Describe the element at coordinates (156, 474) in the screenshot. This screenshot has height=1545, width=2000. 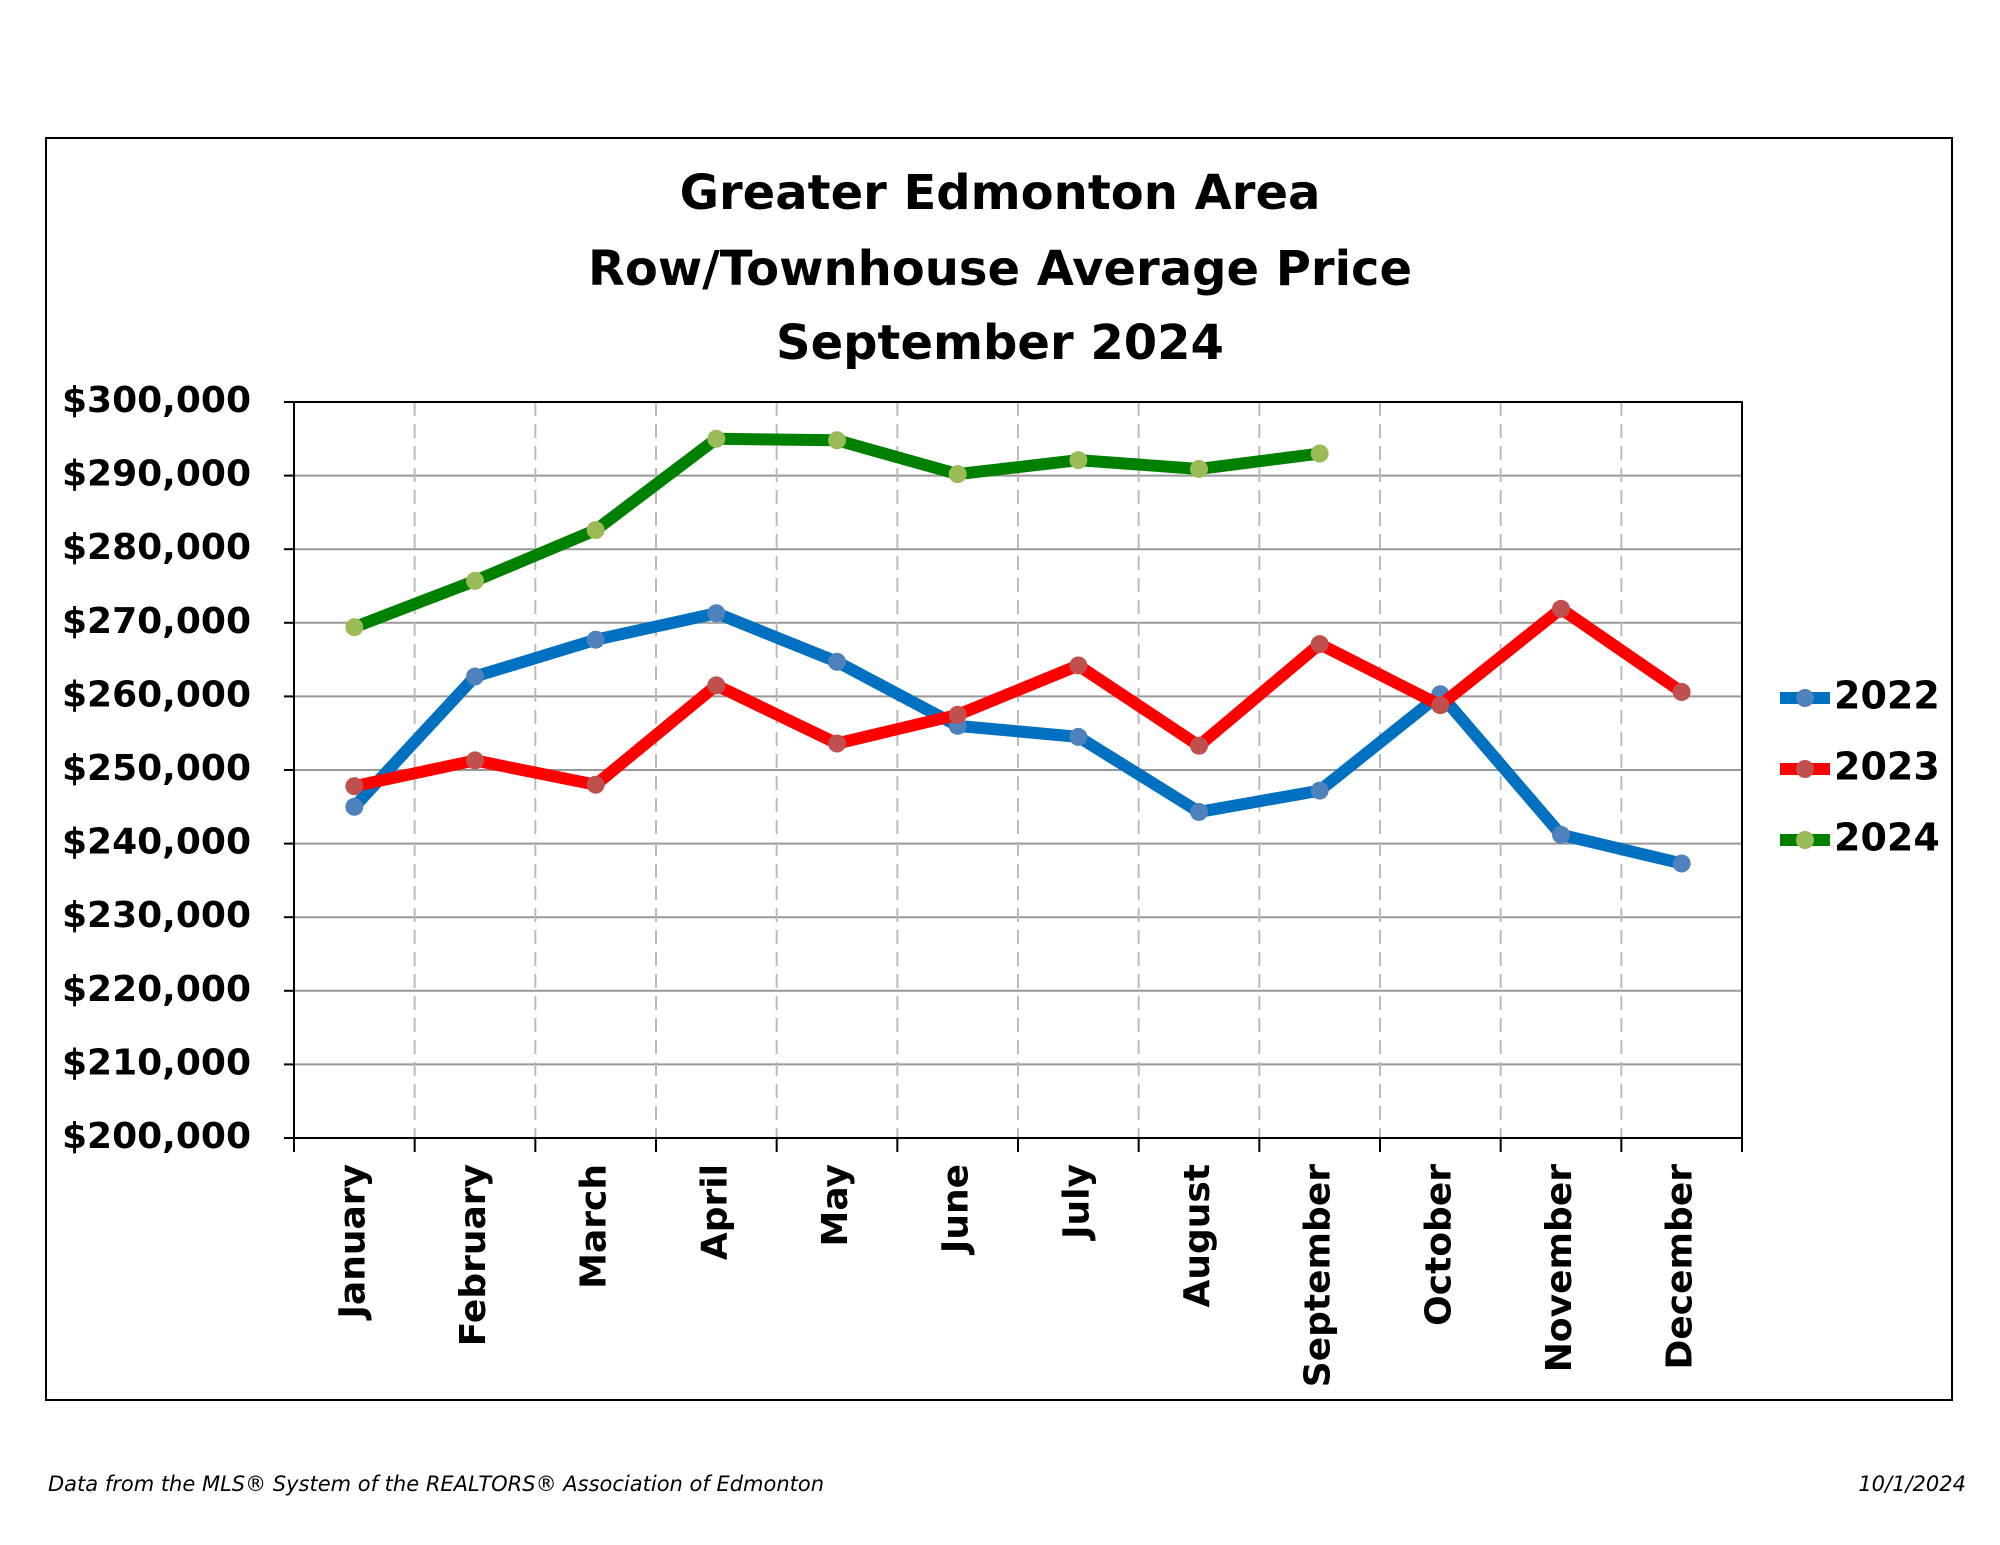
I see `y-tick-label: $290,000` at that location.